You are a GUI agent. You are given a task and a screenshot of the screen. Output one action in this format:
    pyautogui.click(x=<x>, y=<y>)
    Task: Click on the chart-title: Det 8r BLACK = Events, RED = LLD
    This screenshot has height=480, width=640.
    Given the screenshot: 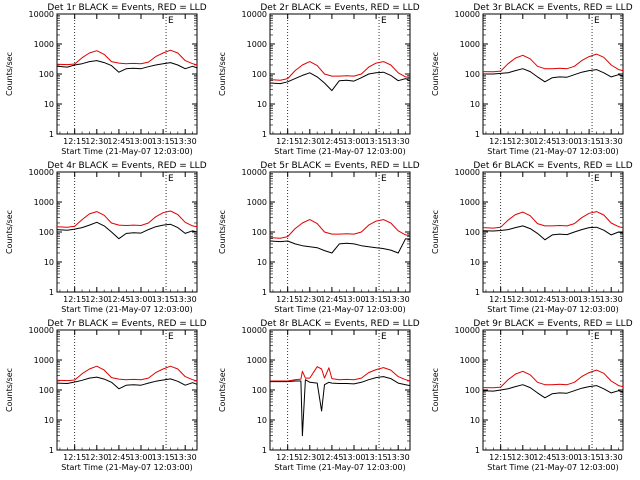 What is the action you would take?
    pyautogui.click(x=339, y=324)
    